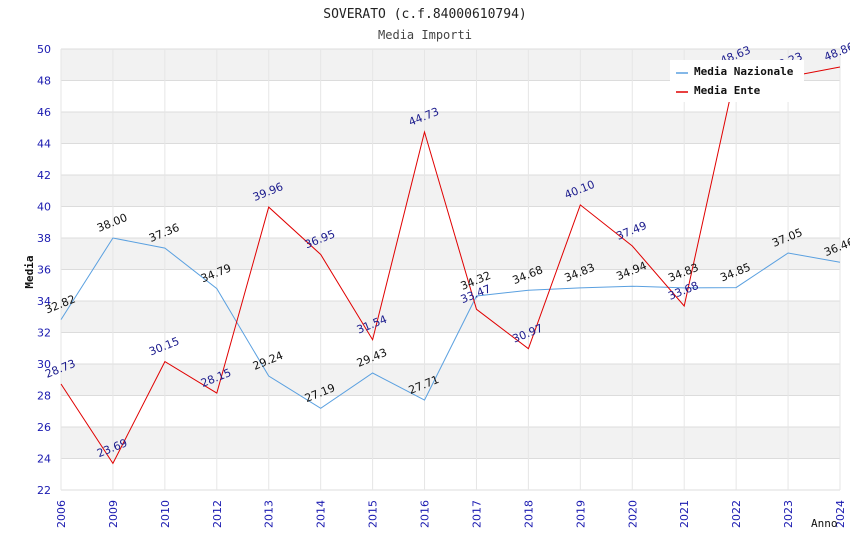 This screenshot has height=550, width=850. I want to click on x-tick-label: 2010, so click(165, 514).